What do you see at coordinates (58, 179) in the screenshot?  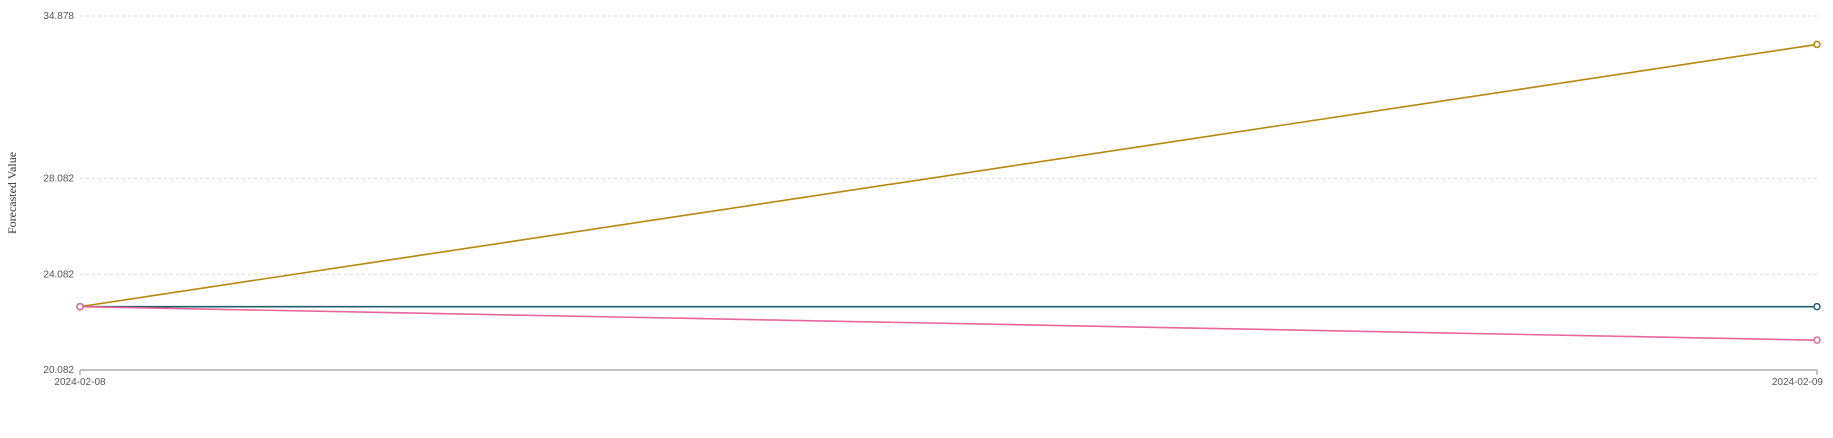 I see `y-tick-label: 28.082` at bounding box center [58, 179].